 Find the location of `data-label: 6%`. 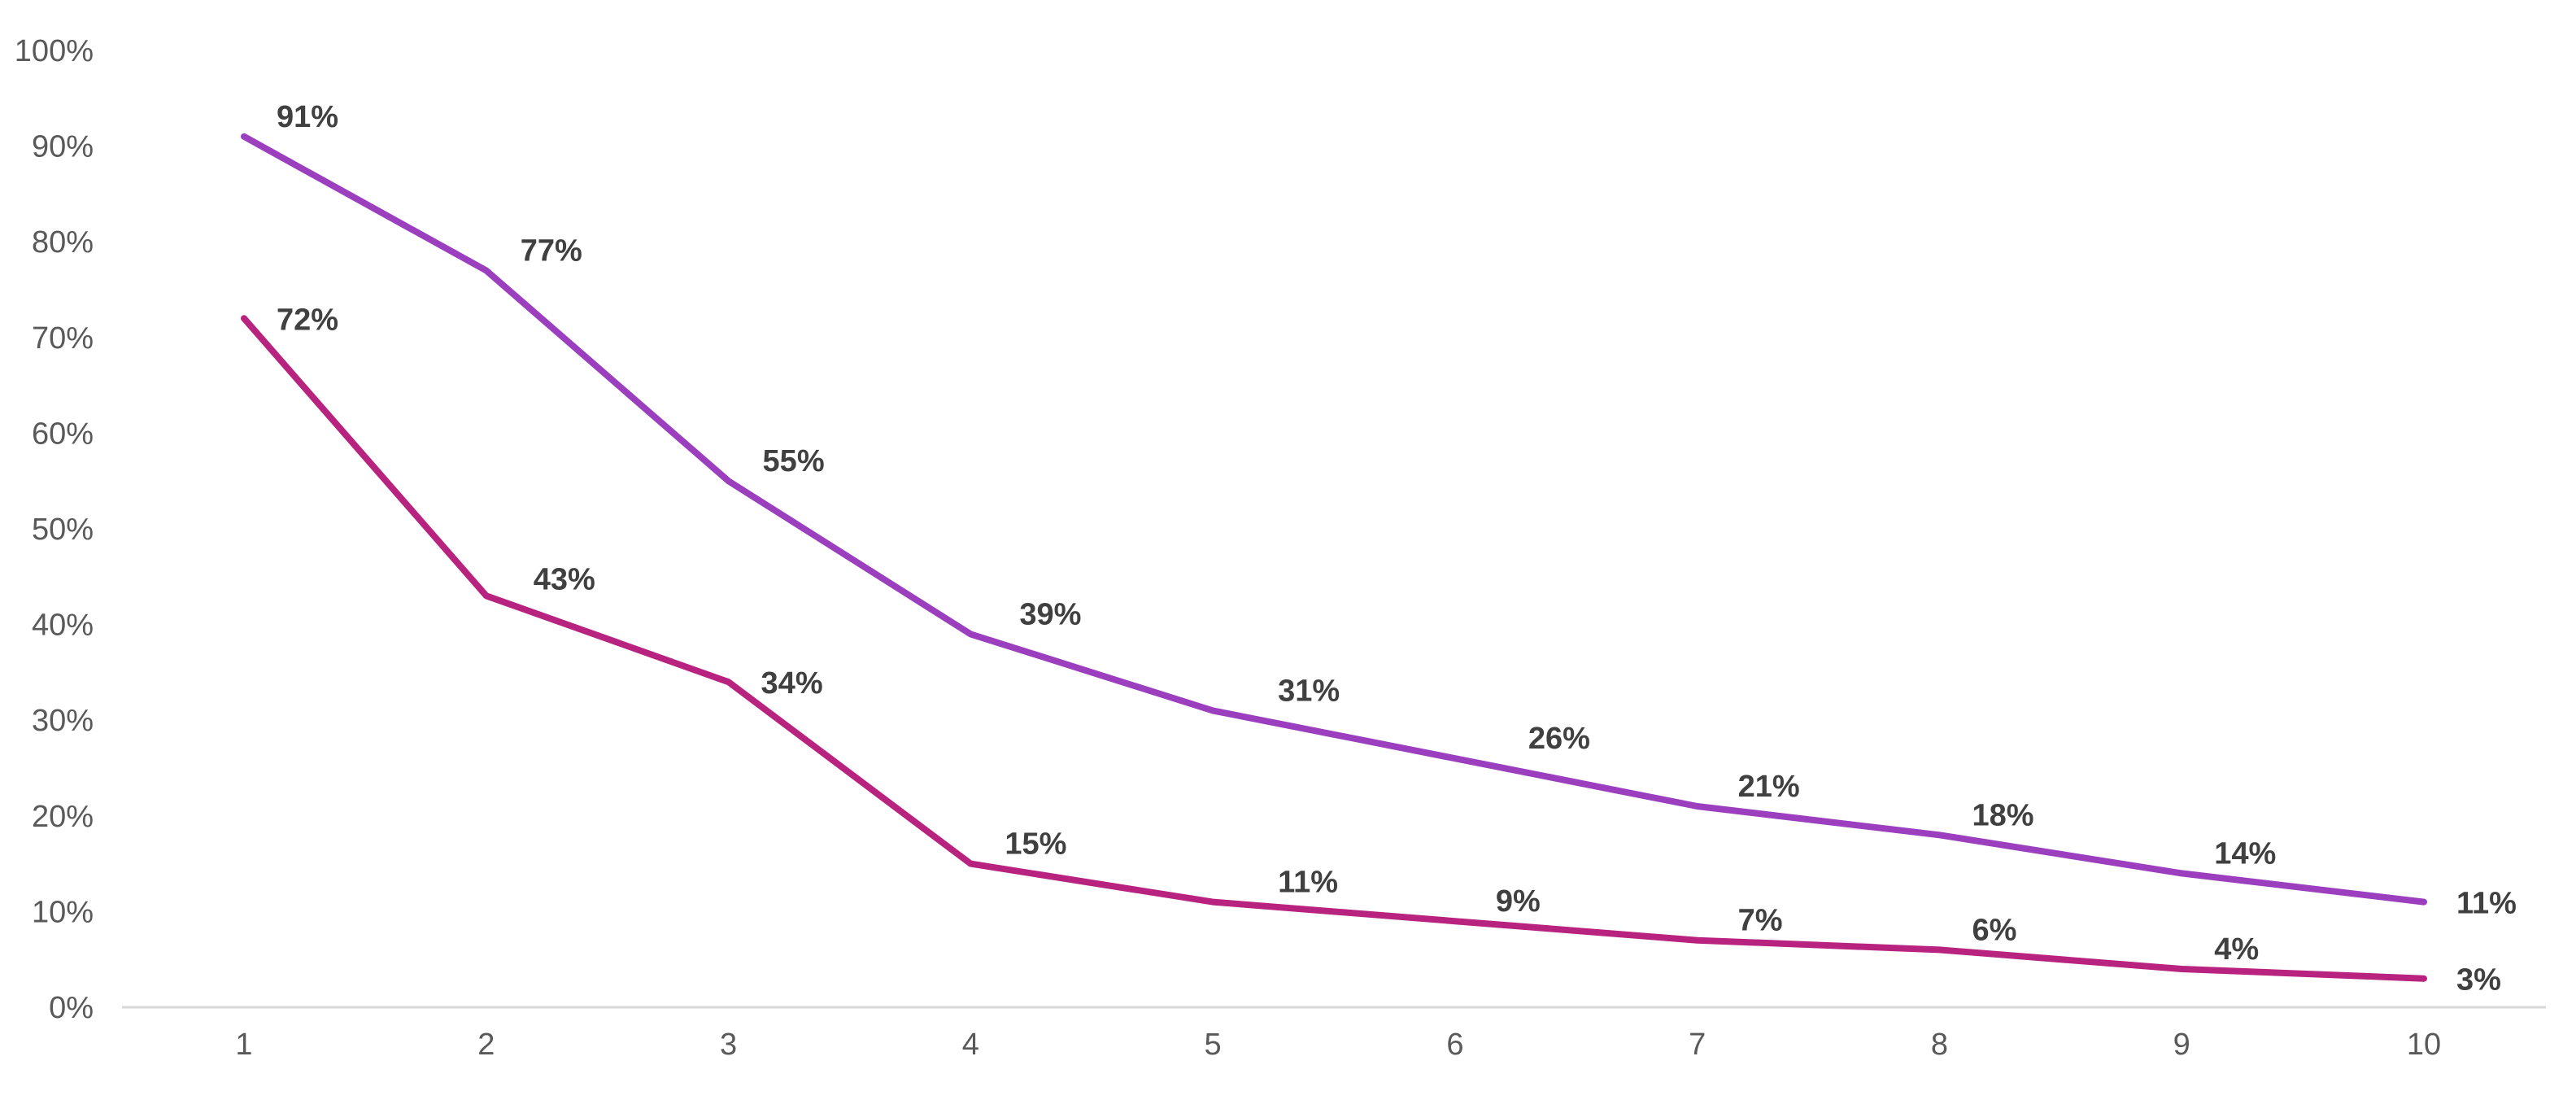

data-label: 6% is located at coordinates (1994, 930).